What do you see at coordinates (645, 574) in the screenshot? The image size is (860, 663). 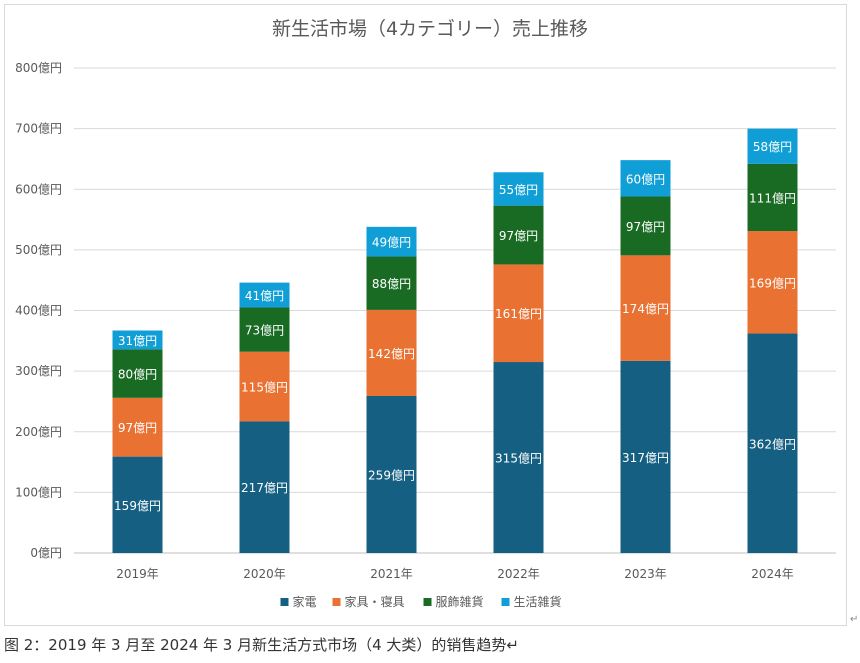 I see `x-tick-label: 2023年` at bounding box center [645, 574].